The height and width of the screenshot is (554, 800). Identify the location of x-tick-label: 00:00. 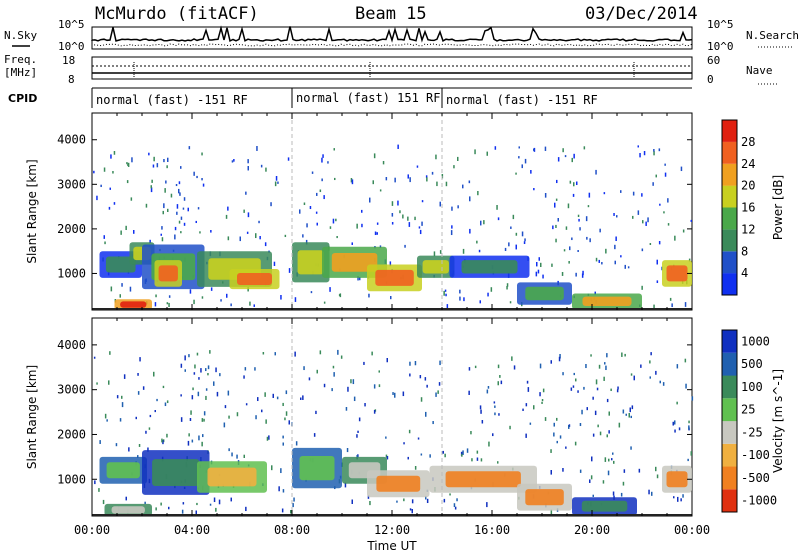
(92, 530).